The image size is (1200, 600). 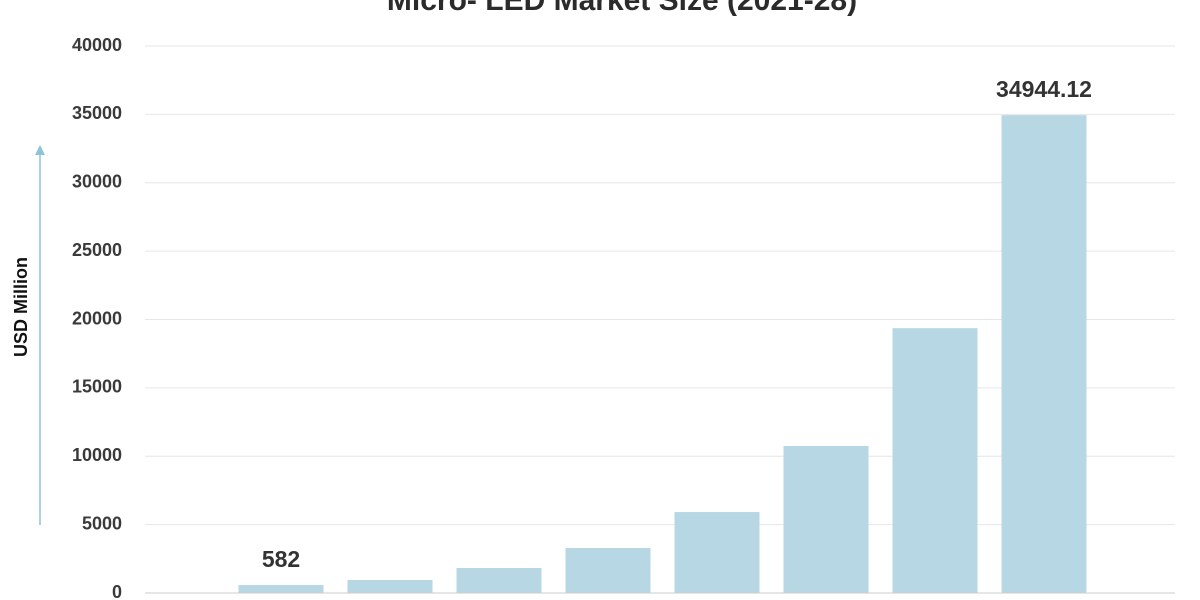 I want to click on y-tick-label: 40000, so click(x=97, y=45).